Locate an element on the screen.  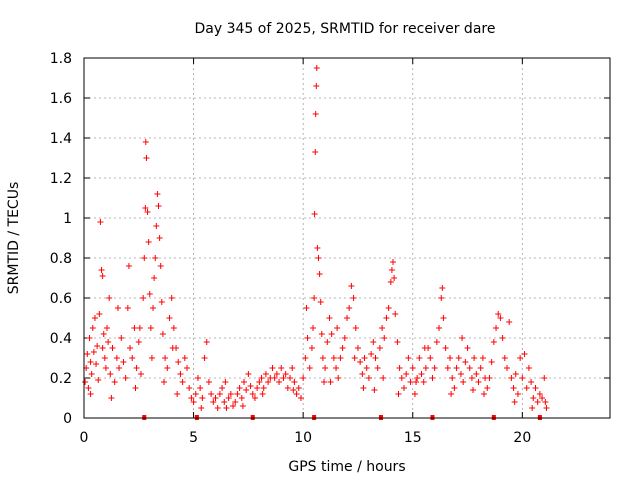
y-tick-label: 0 is located at coordinates (67, 419).